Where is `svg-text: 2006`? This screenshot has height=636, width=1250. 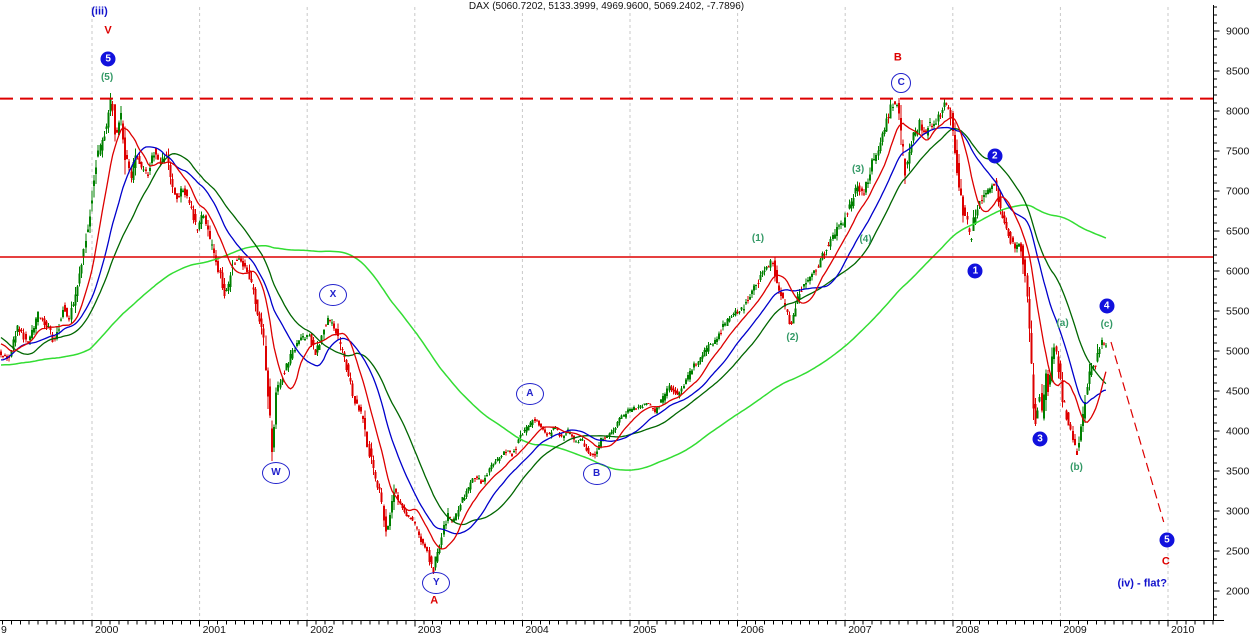
svg-text: 2006 is located at coordinates (753, 630).